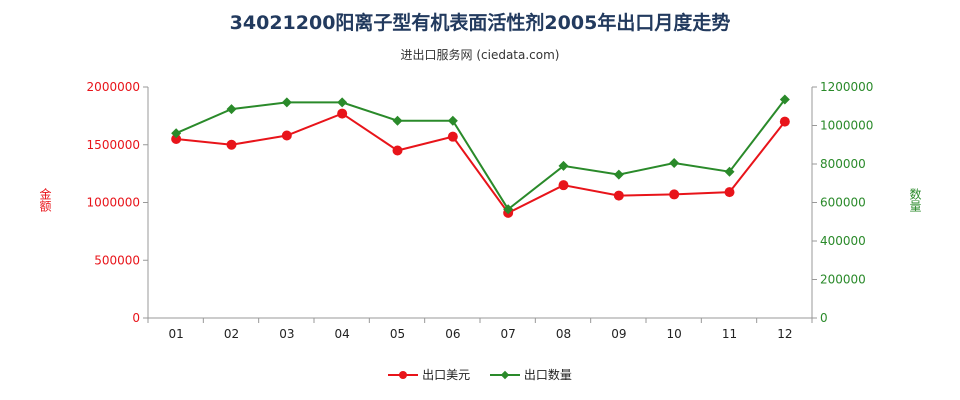  I want to click on x-tick-label: 11, so click(729, 334).